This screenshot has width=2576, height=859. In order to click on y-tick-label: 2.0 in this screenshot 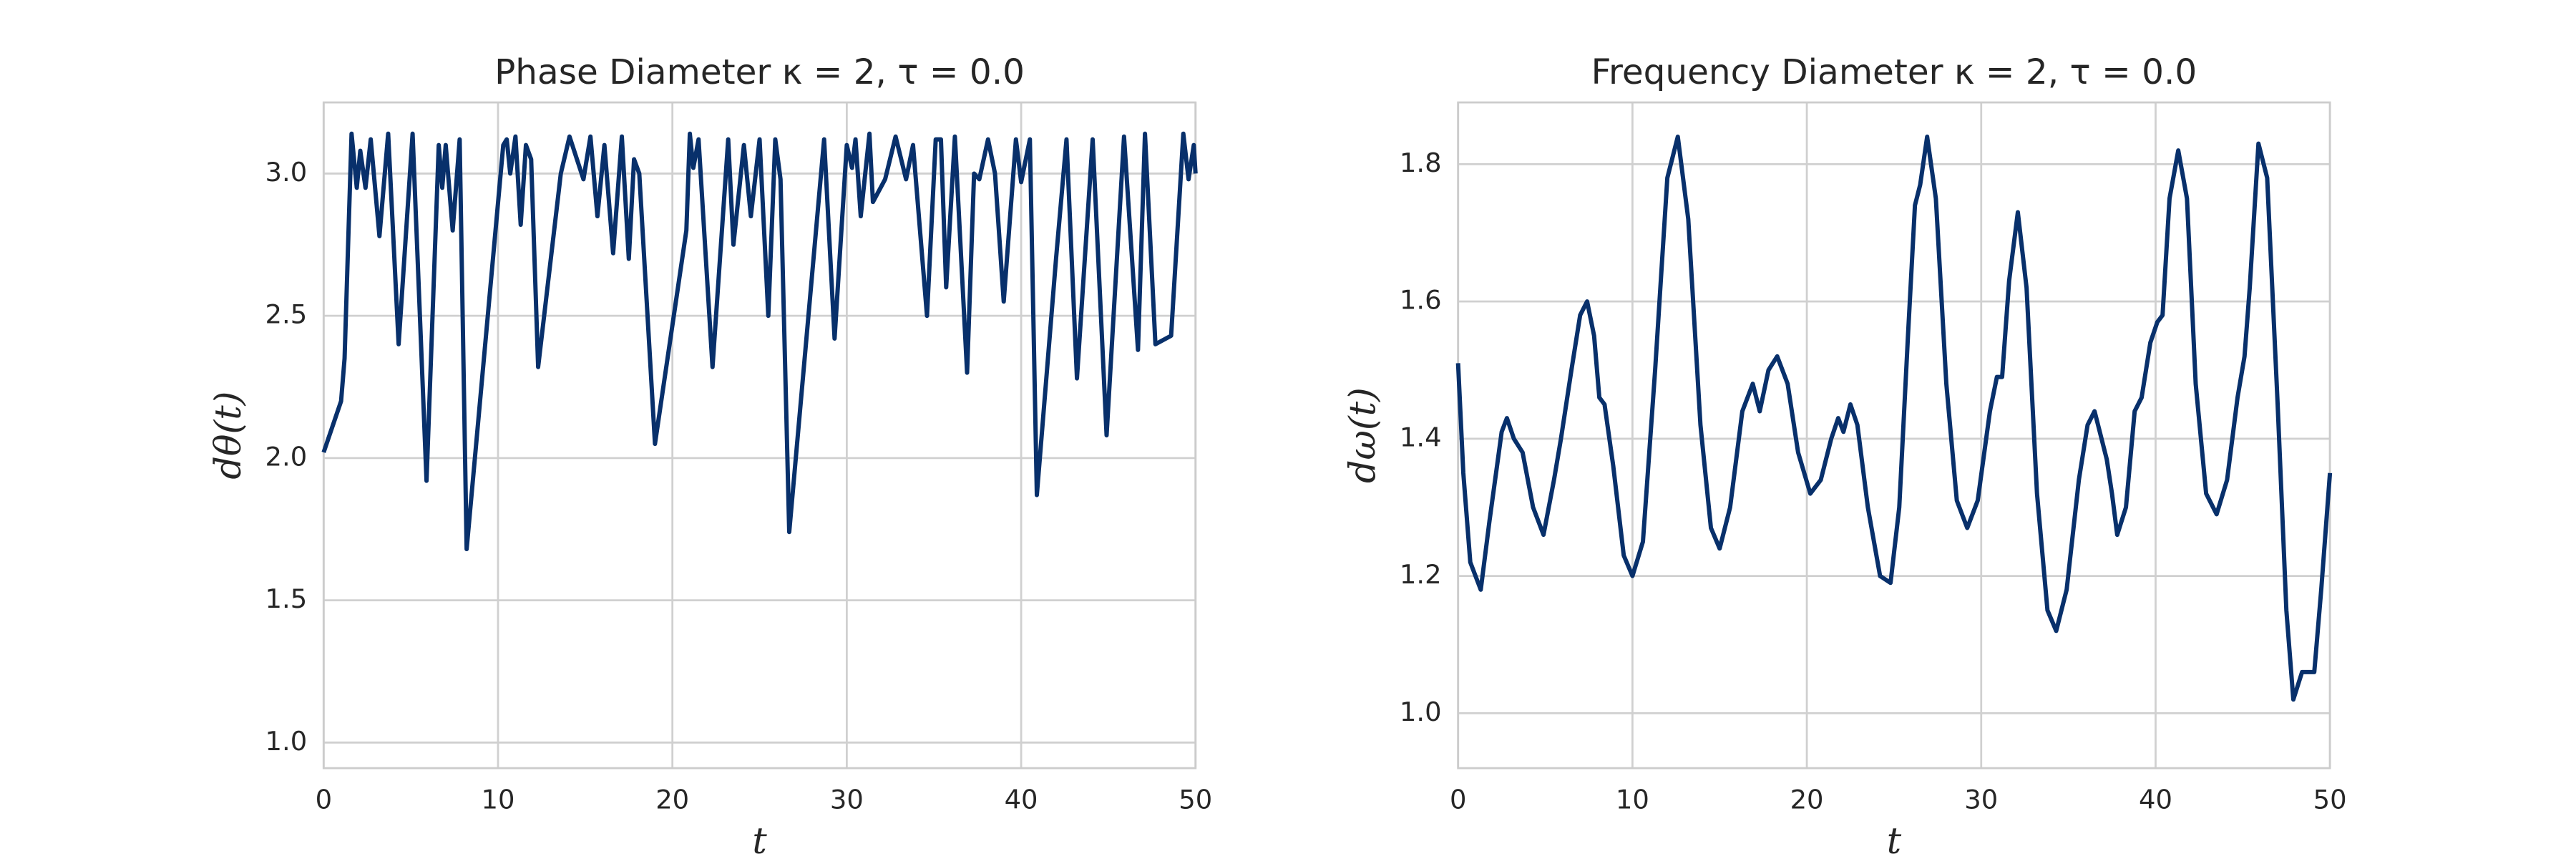, I will do `click(286, 456)`.